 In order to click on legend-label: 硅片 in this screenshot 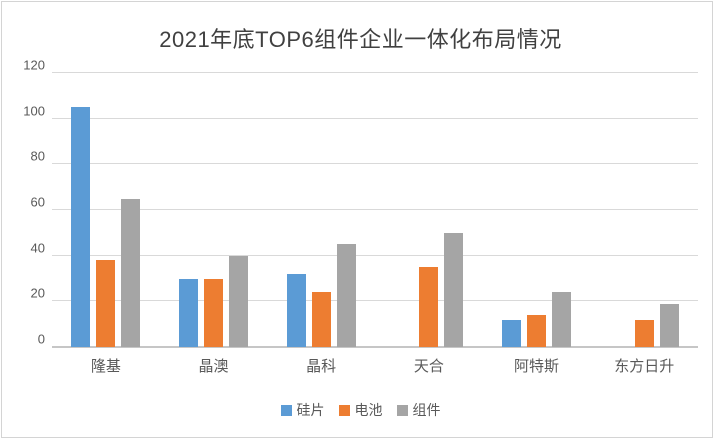, I will do `click(310, 410)`.